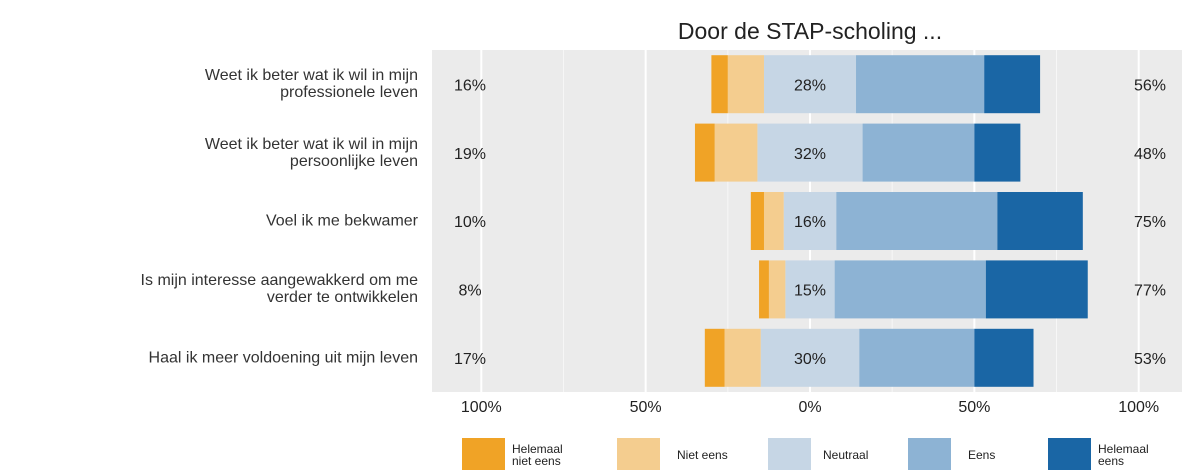 This screenshot has height=472, width=1182. Describe the element at coordinates (1123, 455) in the screenshot. I see `legend-label: Helemaal eens` at that location.